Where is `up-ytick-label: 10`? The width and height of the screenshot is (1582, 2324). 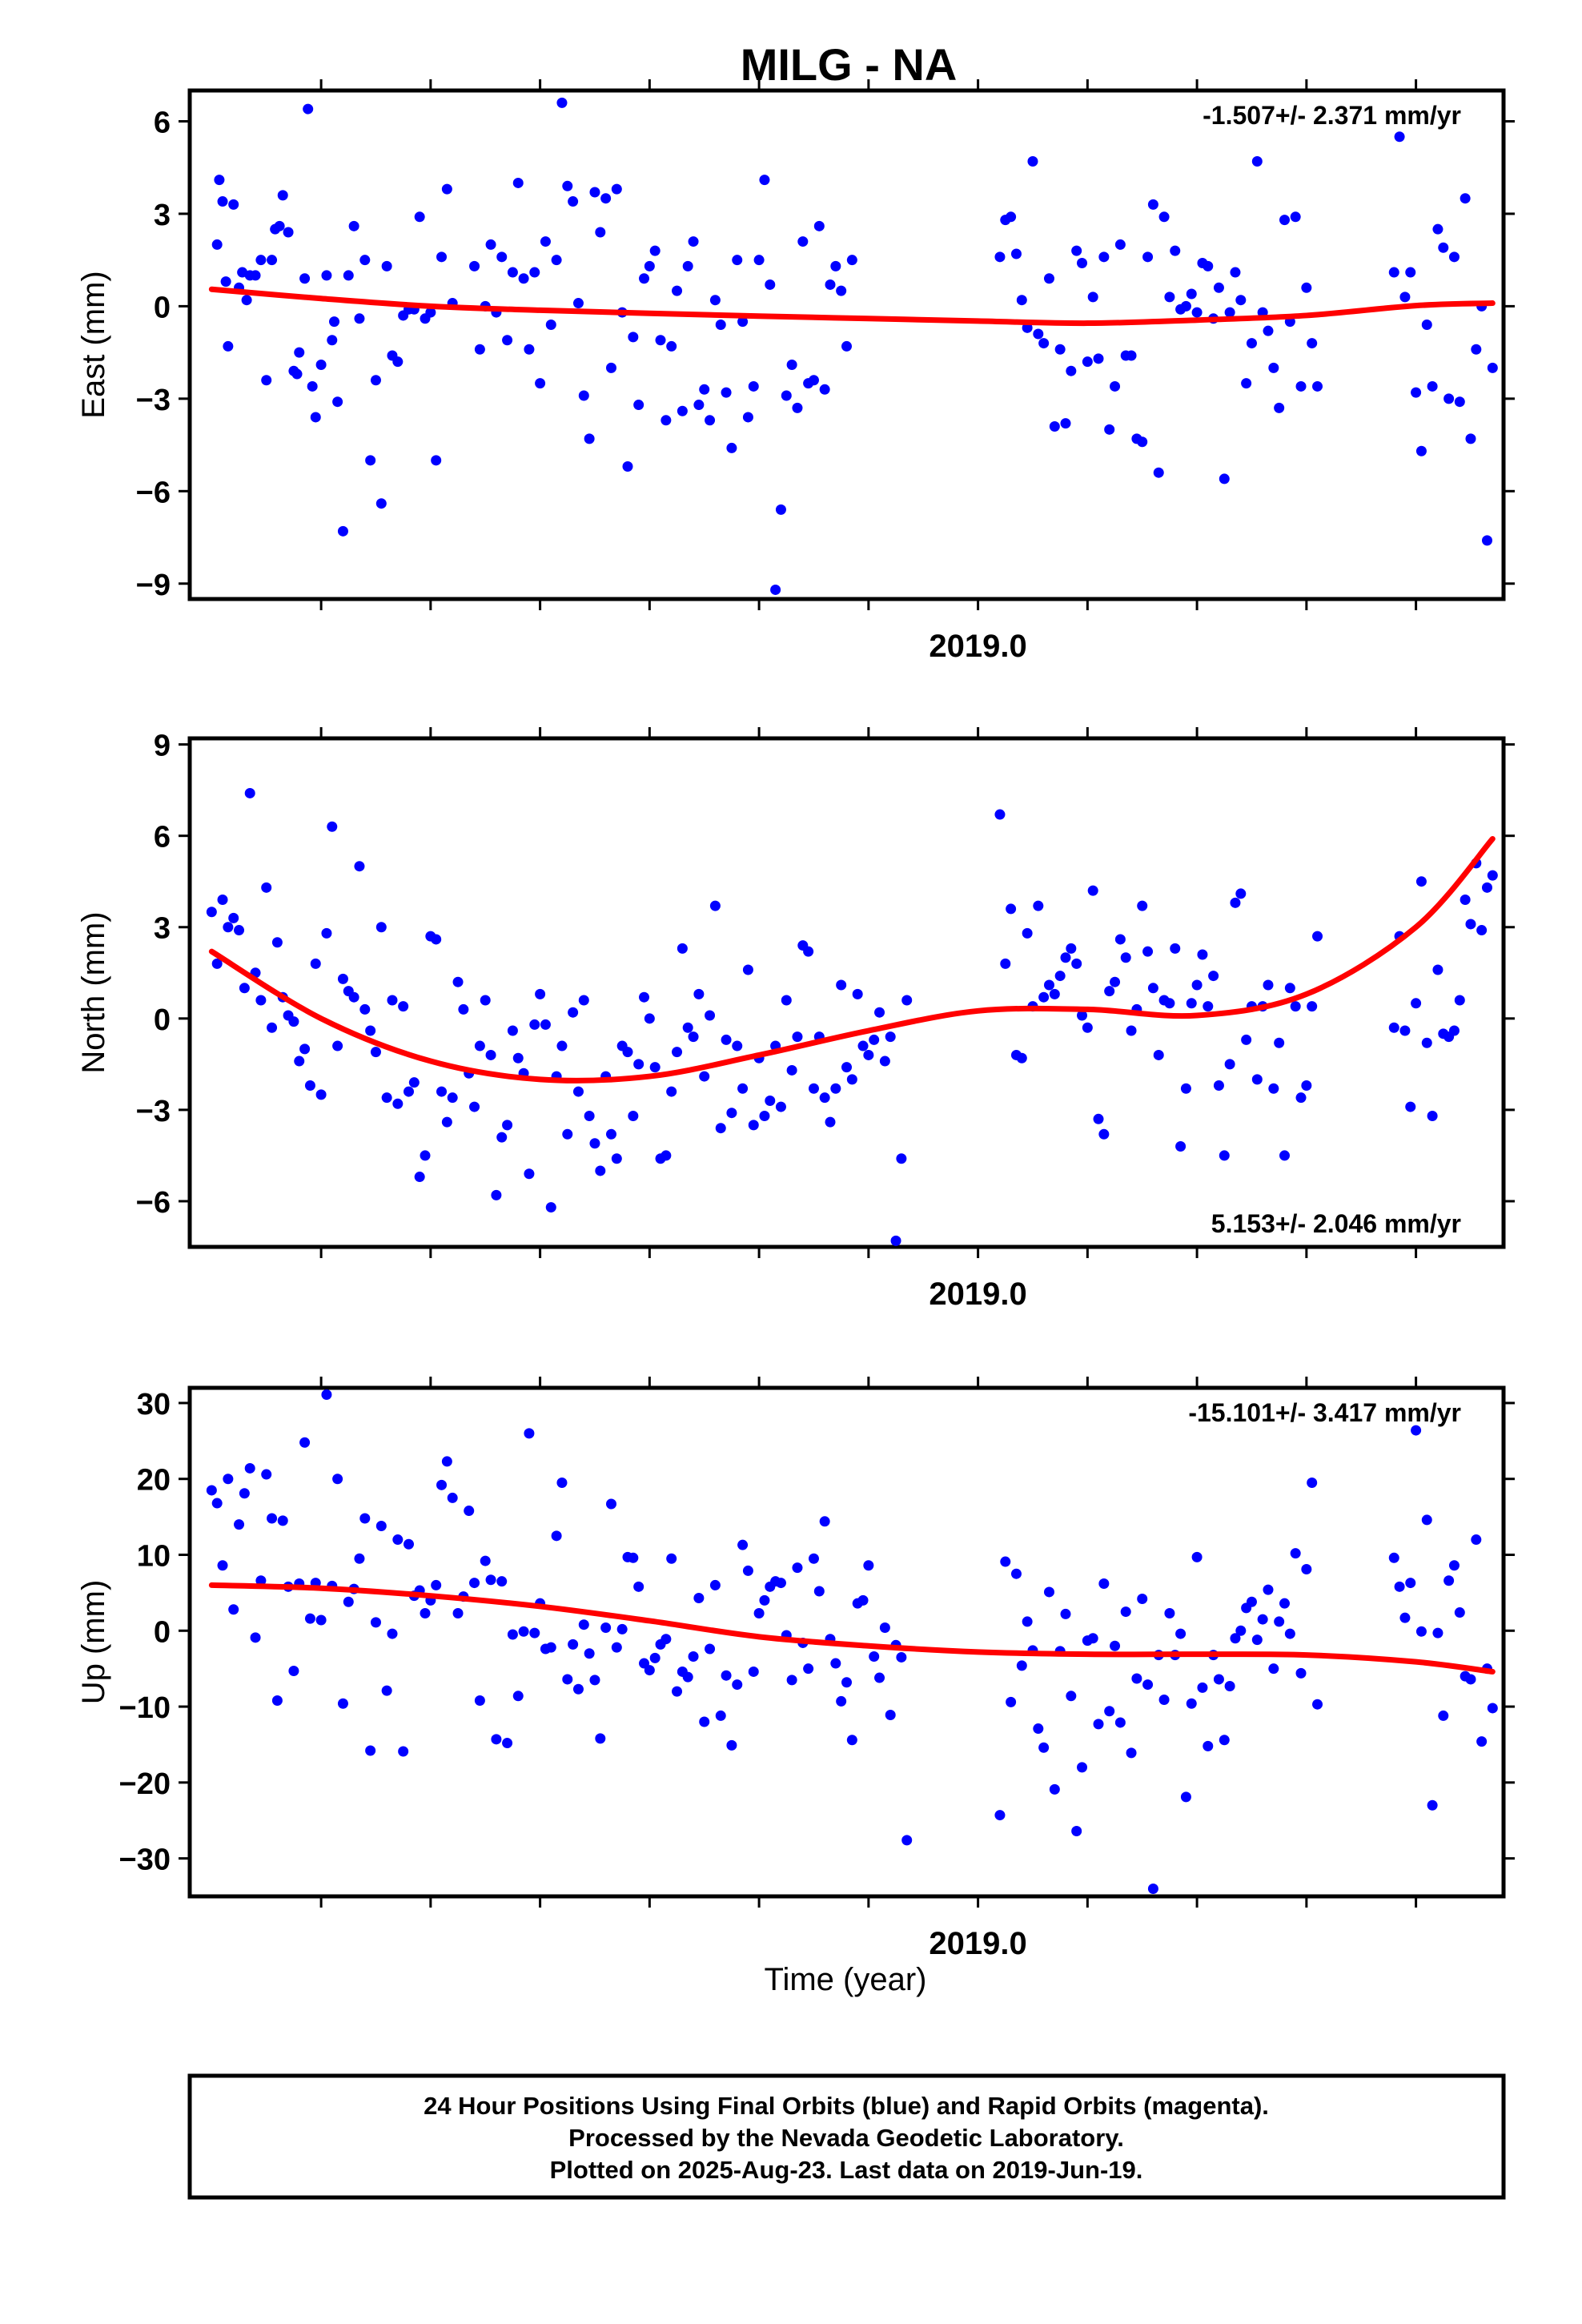
up-ytick-label: 10 is located at coordinates (154, 1557).